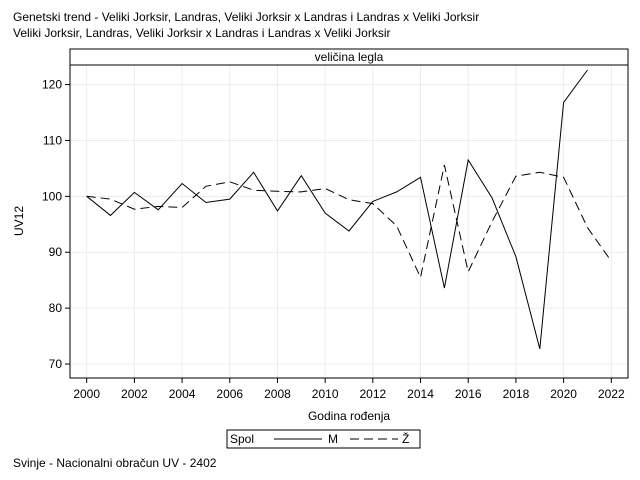  Describe the element at coordinates (86, 394) in the screenshot. I see `x-tick-label: 2000` at that location.